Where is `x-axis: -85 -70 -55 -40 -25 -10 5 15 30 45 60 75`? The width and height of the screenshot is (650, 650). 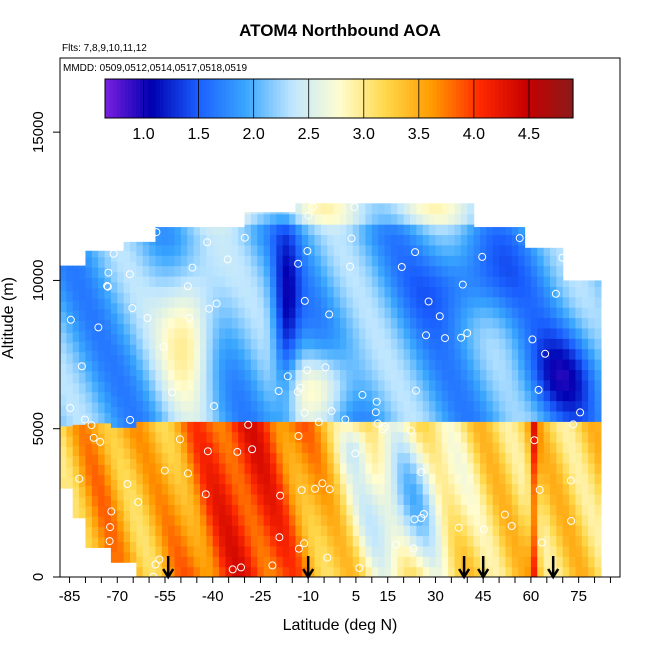 x-axis: -85 -70 -55 -40 -25 -10 5 15 30 45 60 75 is located at coordinates (335, 591).